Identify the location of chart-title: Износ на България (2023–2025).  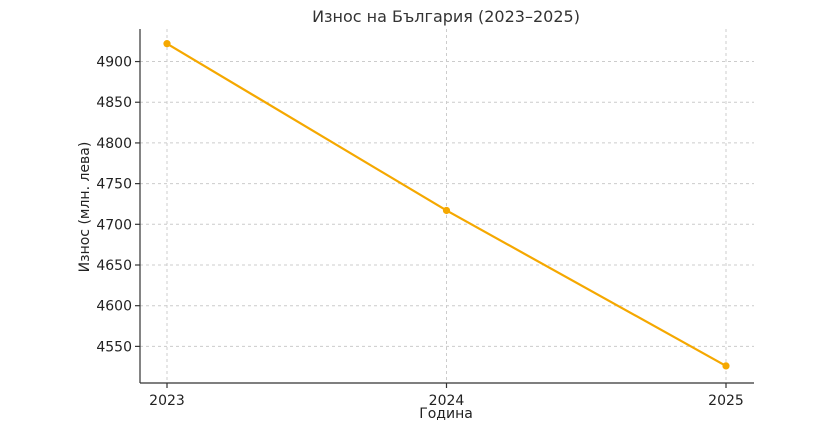
(446, 16).